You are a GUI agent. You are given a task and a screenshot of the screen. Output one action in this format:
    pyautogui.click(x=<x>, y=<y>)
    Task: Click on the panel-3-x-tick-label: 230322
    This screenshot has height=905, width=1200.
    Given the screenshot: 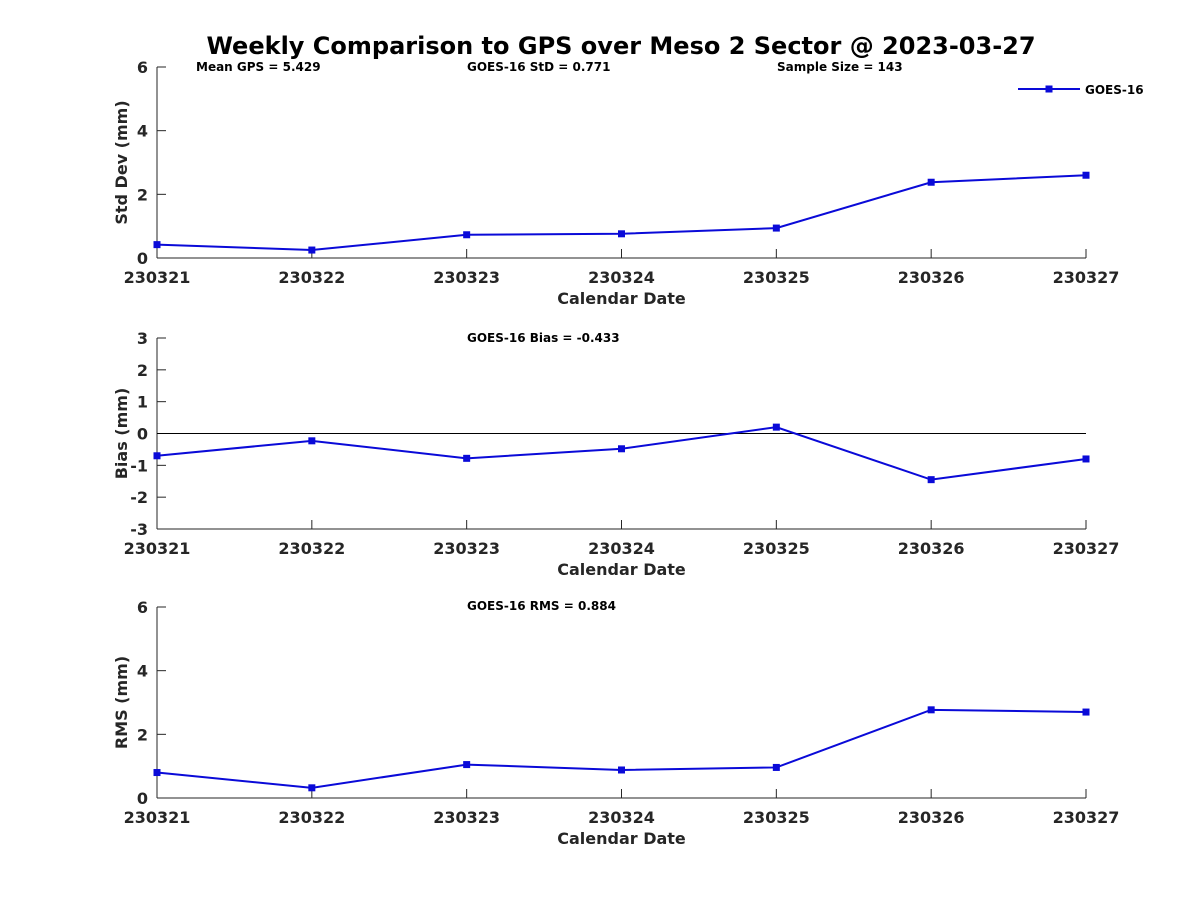 What is the action you would take?
    pyautogui.click(x=311, y=817)
    